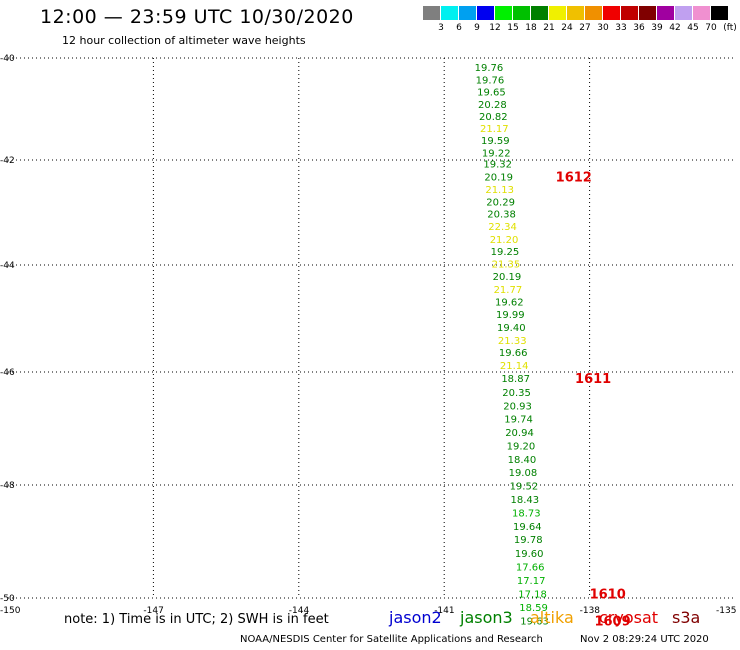  What do you see at coordinates (517, 406) in the screenshot?
I see `wave-height-value: 20.93` at bounding box center [517, 406].